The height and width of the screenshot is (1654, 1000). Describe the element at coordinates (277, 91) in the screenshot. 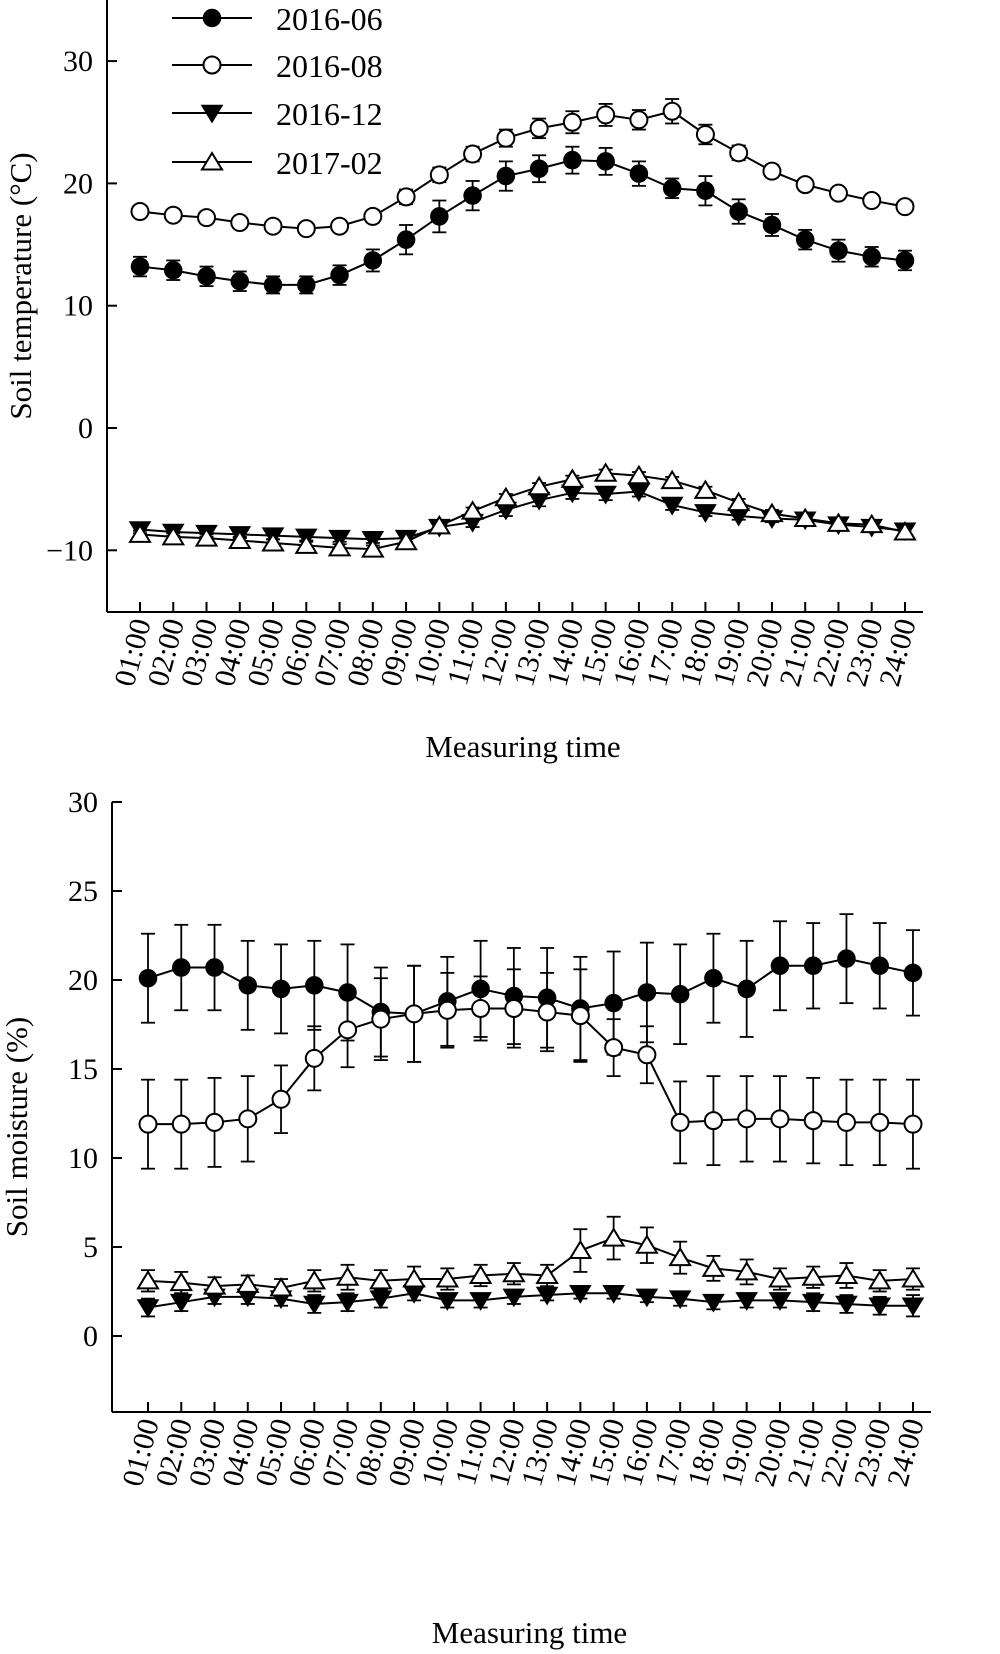

I see `legend: 2016-06 2016-08 2016-12 2017-02` at that location.